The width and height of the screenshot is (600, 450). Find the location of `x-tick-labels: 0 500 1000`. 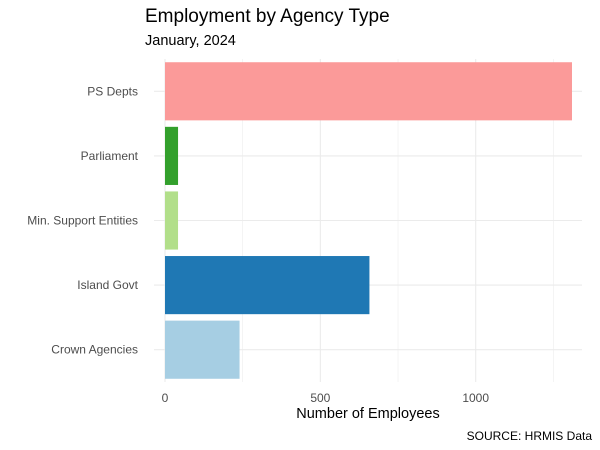

x-tick-labels: 0 500 1000 is located at coordinates (326, 398).